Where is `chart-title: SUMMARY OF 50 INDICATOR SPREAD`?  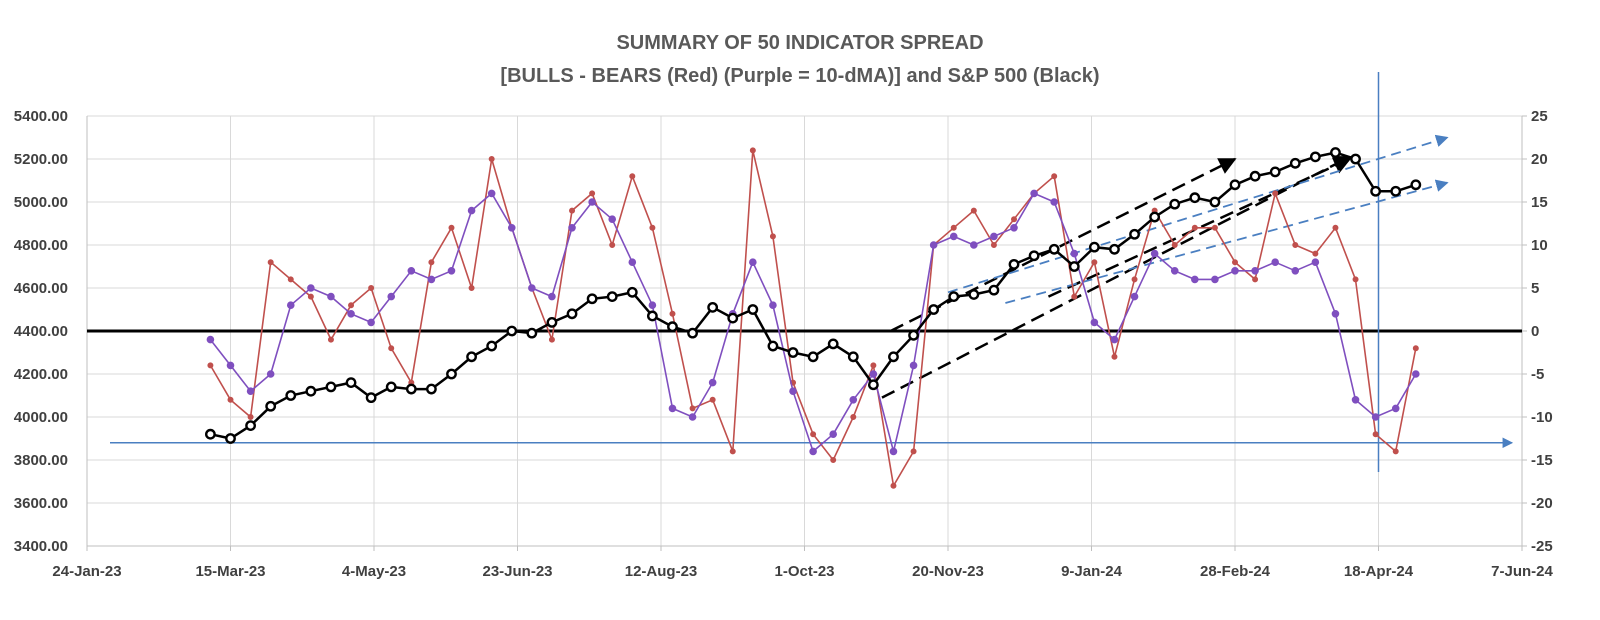 chart-title: SUMMARY OF 50 INDICATOR SPREAD is located at coordinates (799, 43).